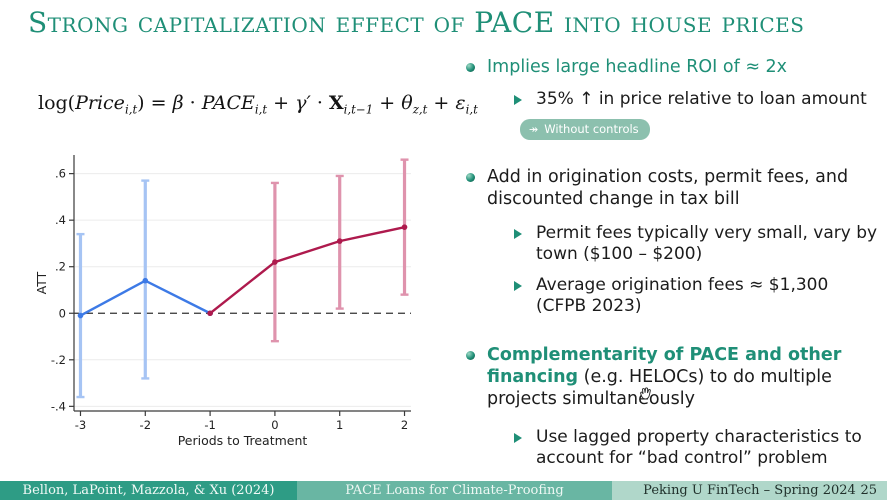  I want to click on svg-text: -1, so click(209, 425).